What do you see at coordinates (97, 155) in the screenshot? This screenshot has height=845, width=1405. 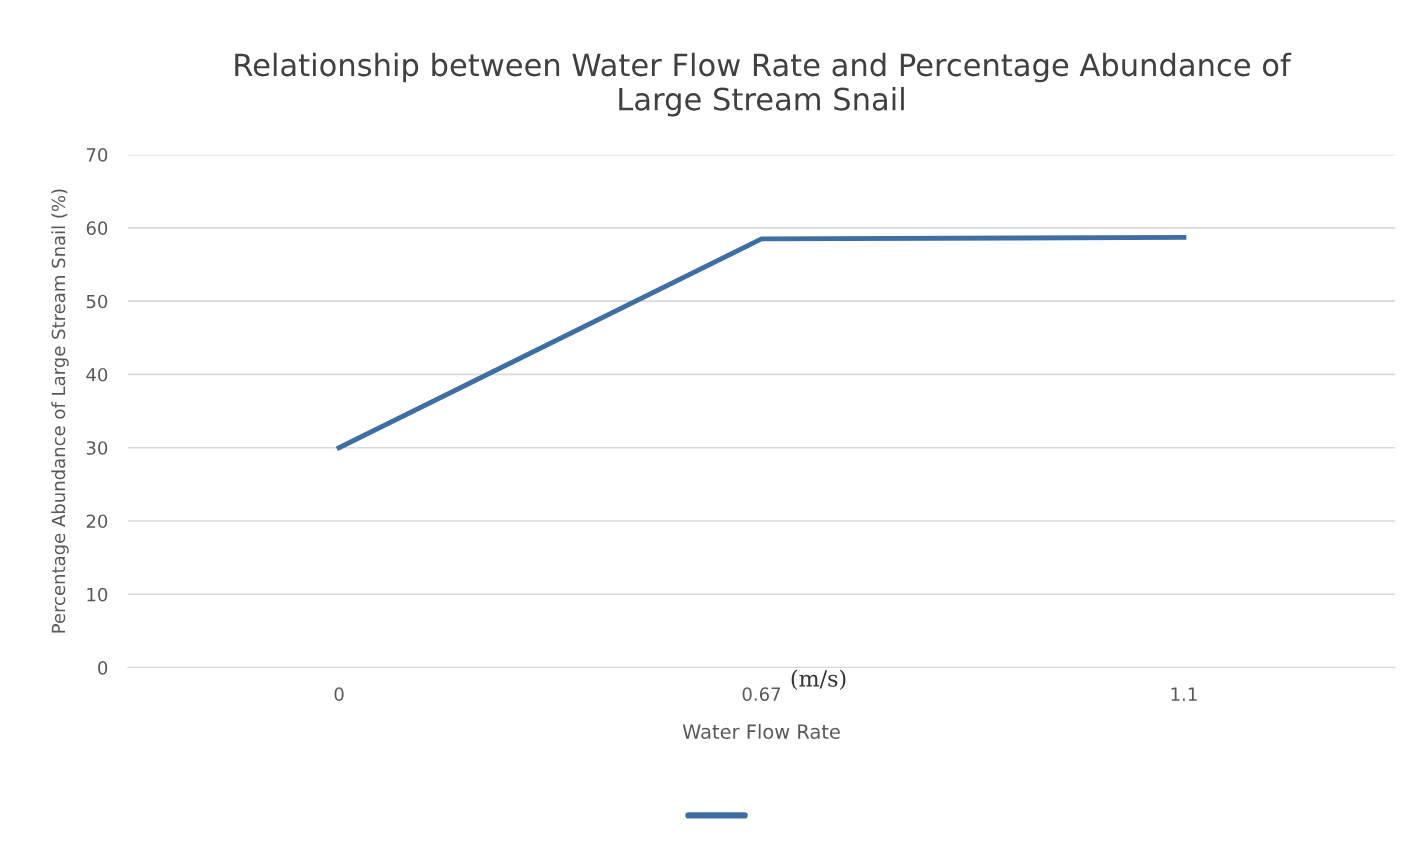 I see `y-tick-label: 70` at bounding box center [97, 155].